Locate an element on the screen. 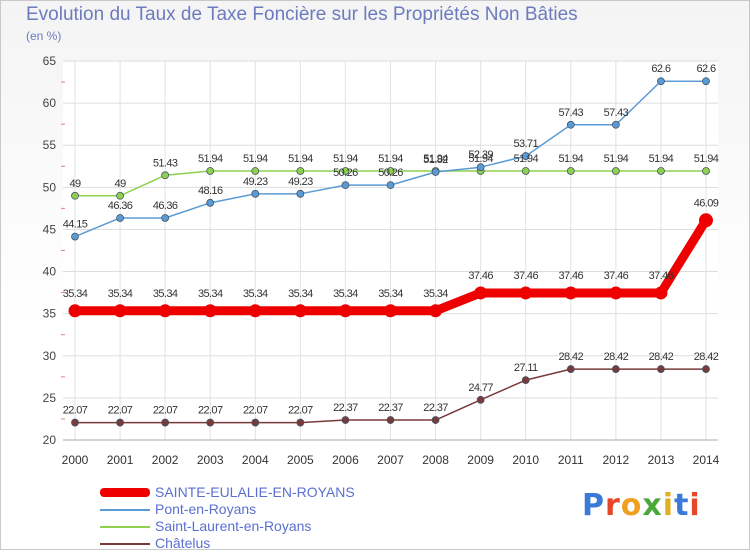  legend-swatch is located at coordinates (125, 509).